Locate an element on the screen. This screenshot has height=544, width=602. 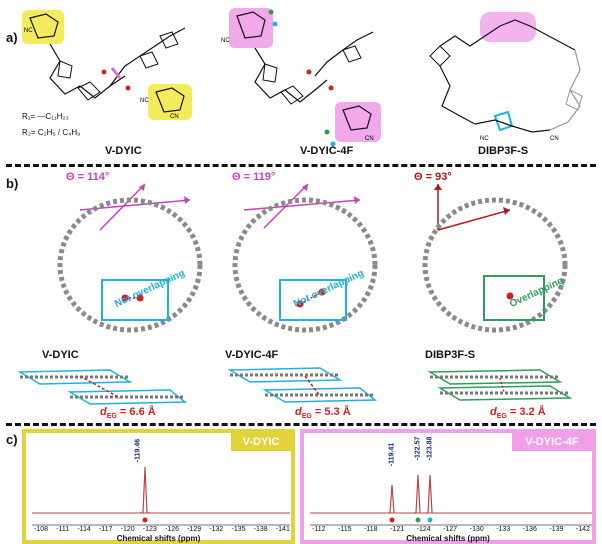
distance-value-1: = 6.6 Å is located at coordinates (137, 412).